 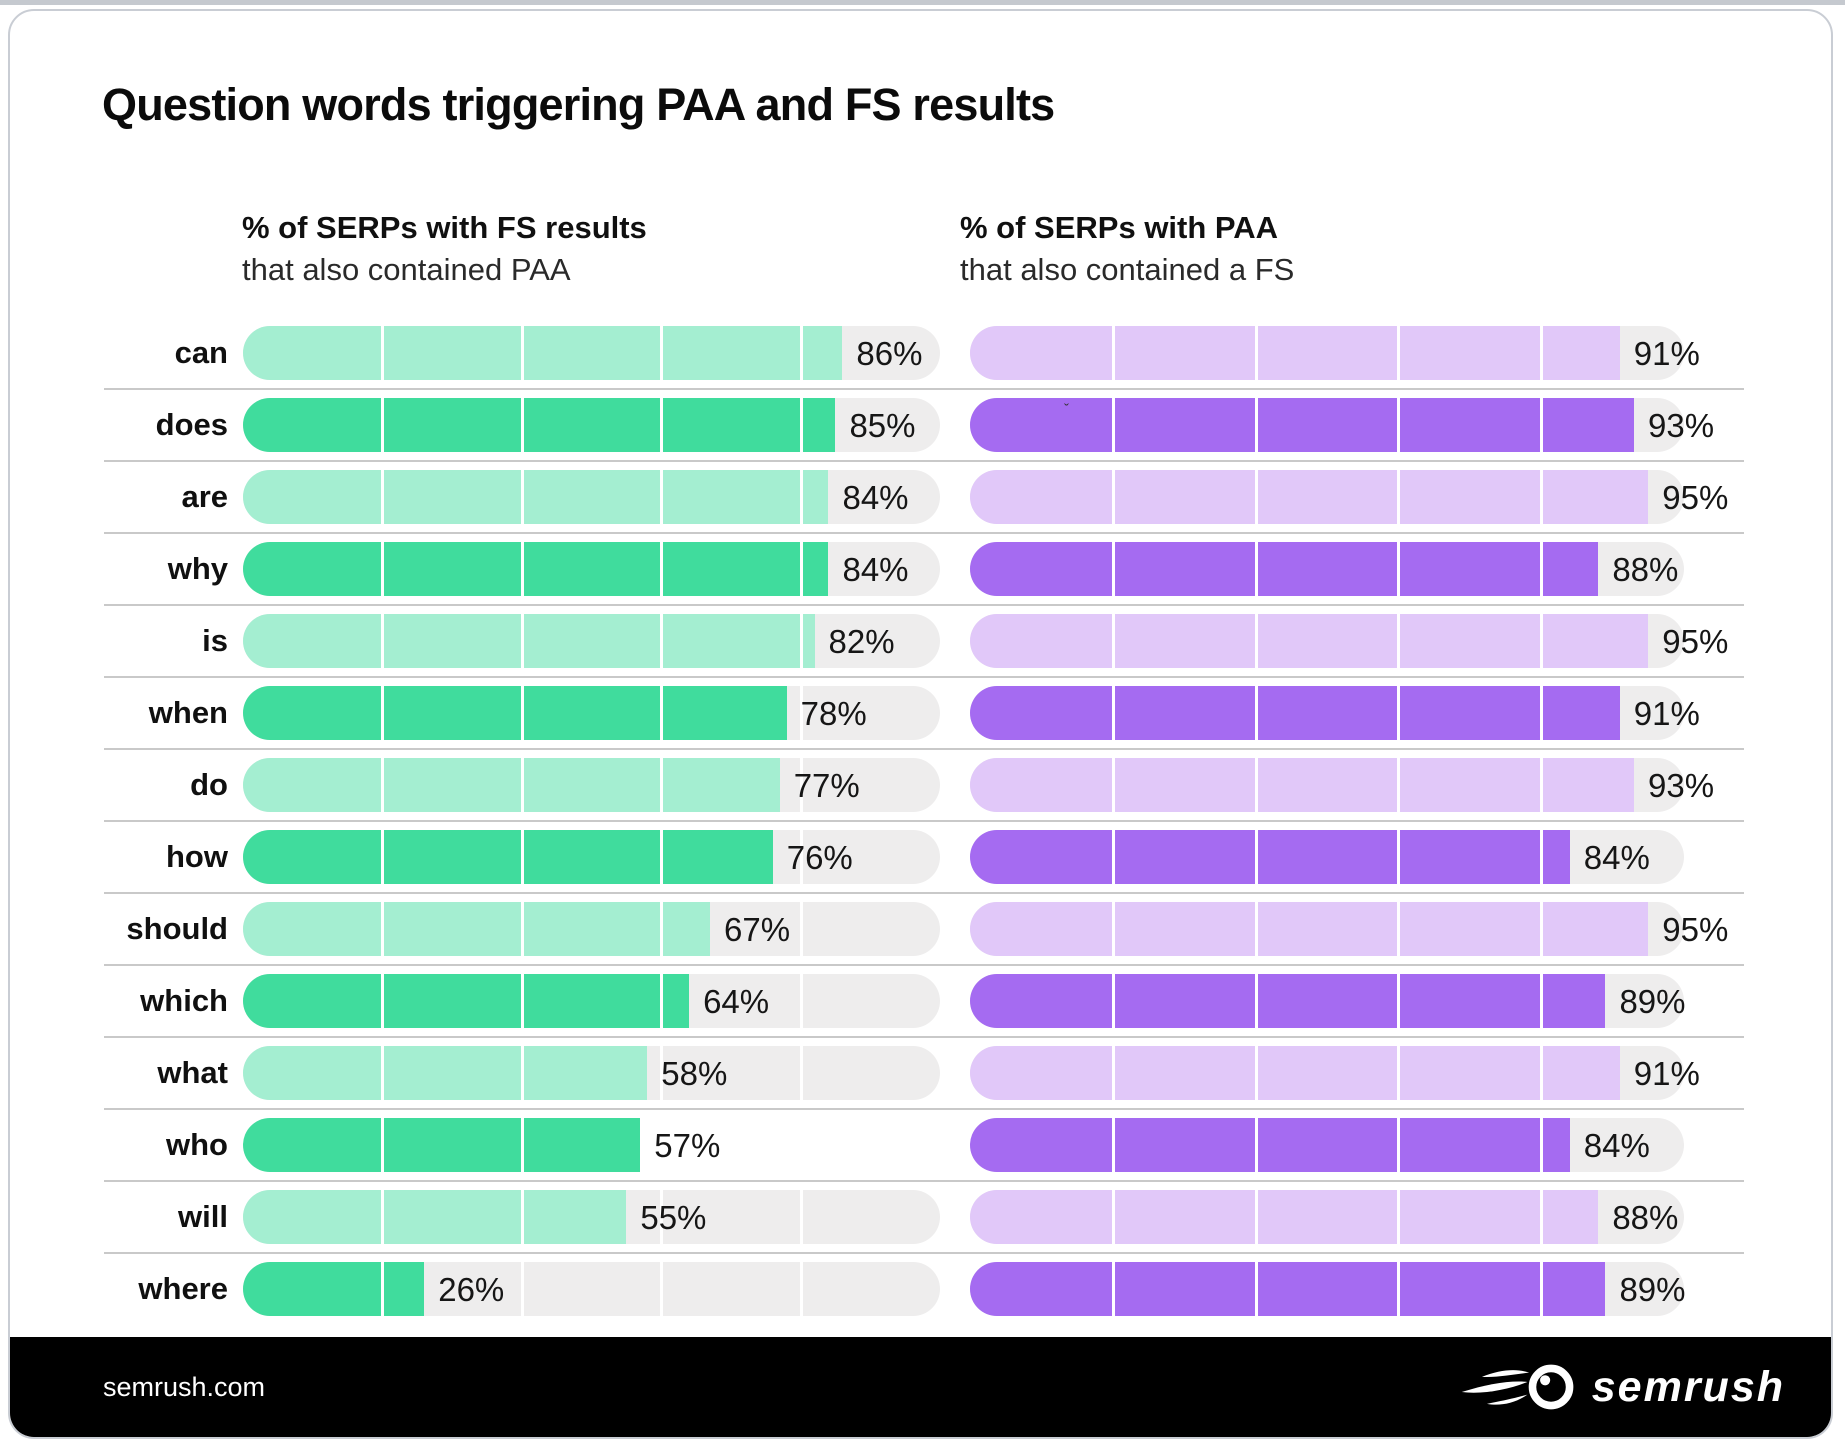 I want to click on chart-row: can 86% 91%, so click(x=924, y=353).